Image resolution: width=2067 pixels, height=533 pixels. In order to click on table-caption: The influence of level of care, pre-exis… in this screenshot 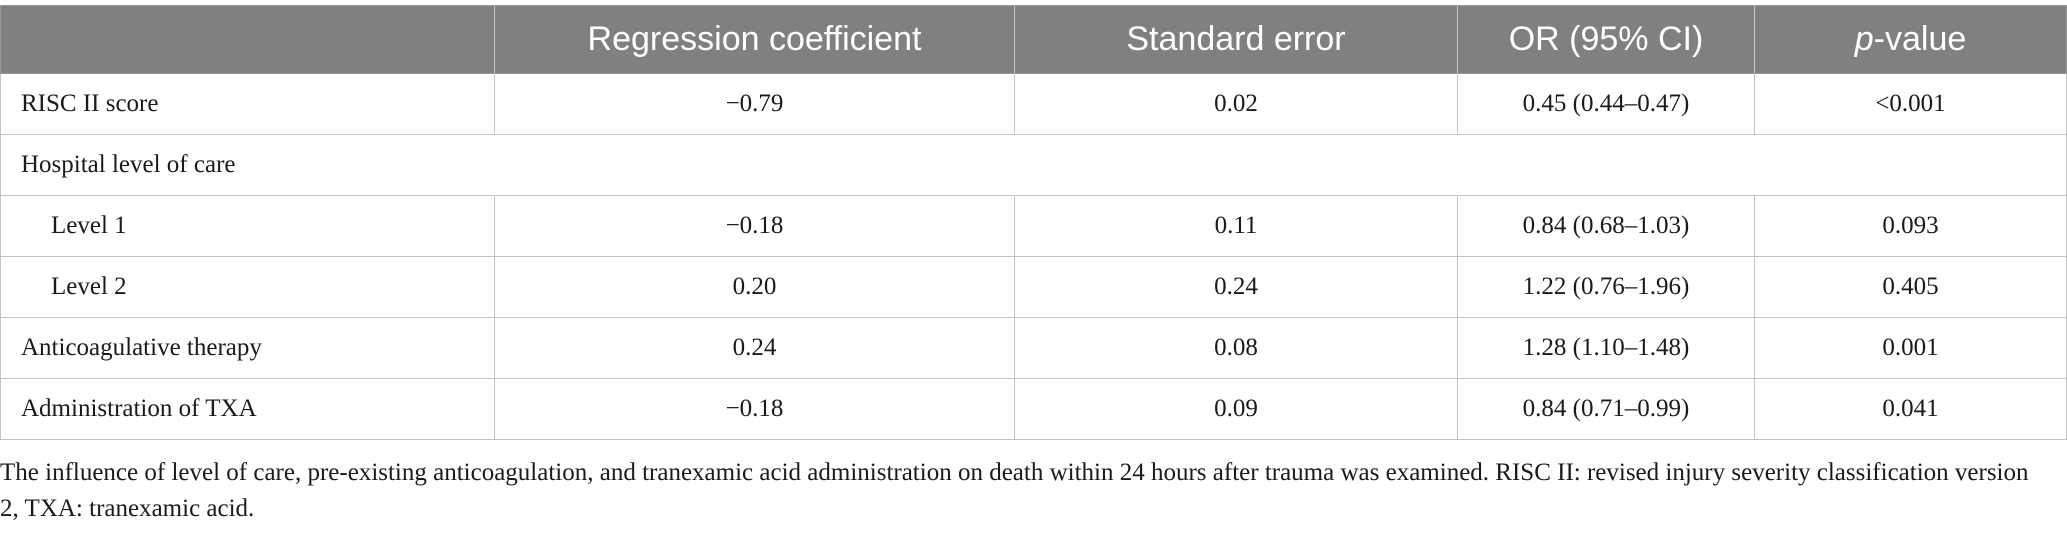, I will do `click(1014, 490)`.